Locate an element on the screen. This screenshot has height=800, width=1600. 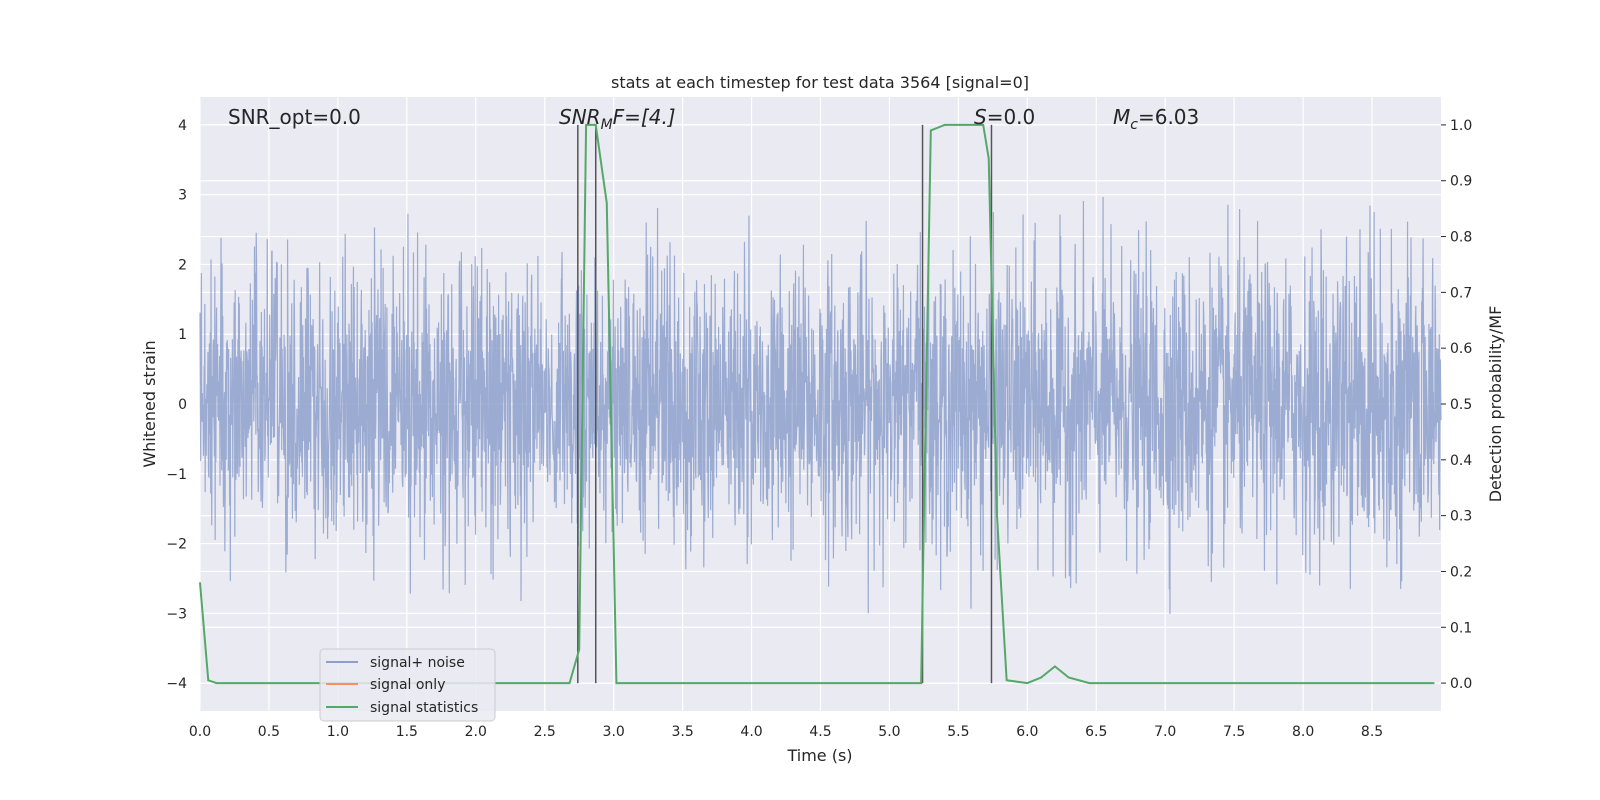
y-tick-label-right-8: 0.8 is located at coordinates (1461, 238).